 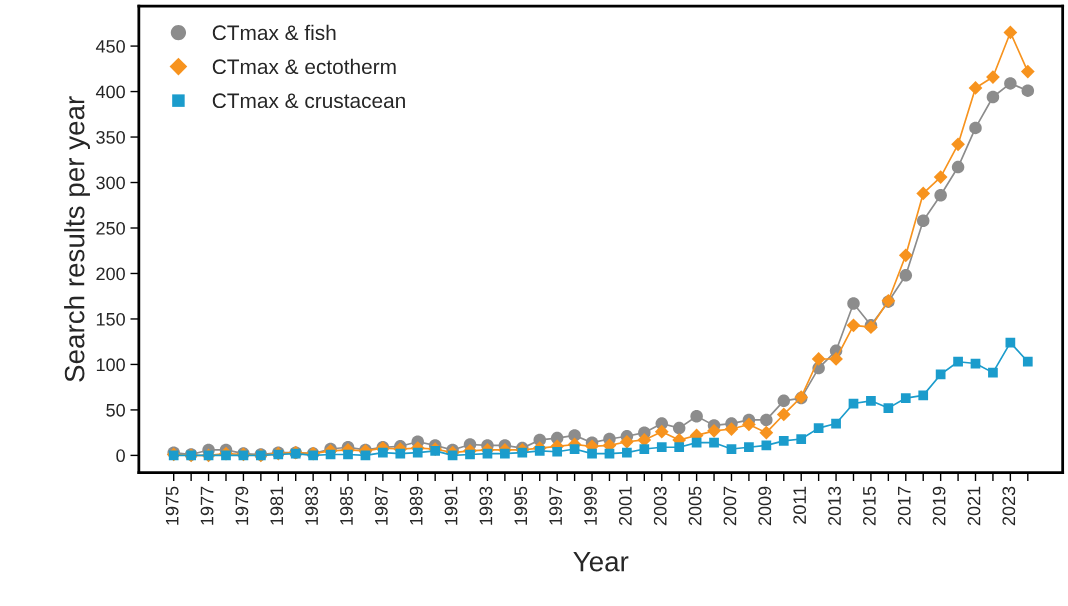 I want to click on y-tick-label: 100, so click(x=110, y=365).